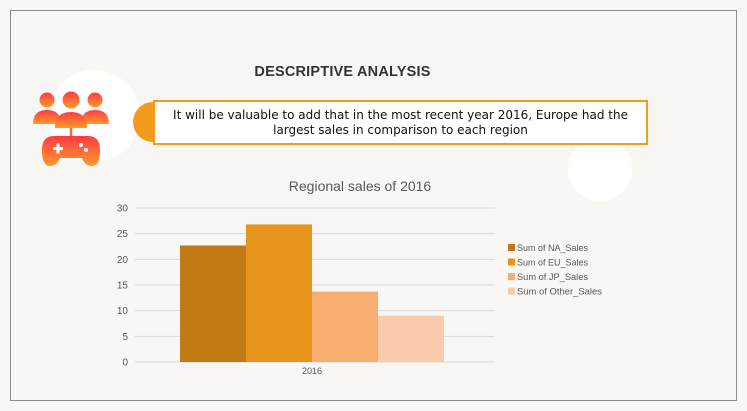 The height and width of the screenshot is (411, 747). I want to click on decor-circle-small, so click(600, 169).